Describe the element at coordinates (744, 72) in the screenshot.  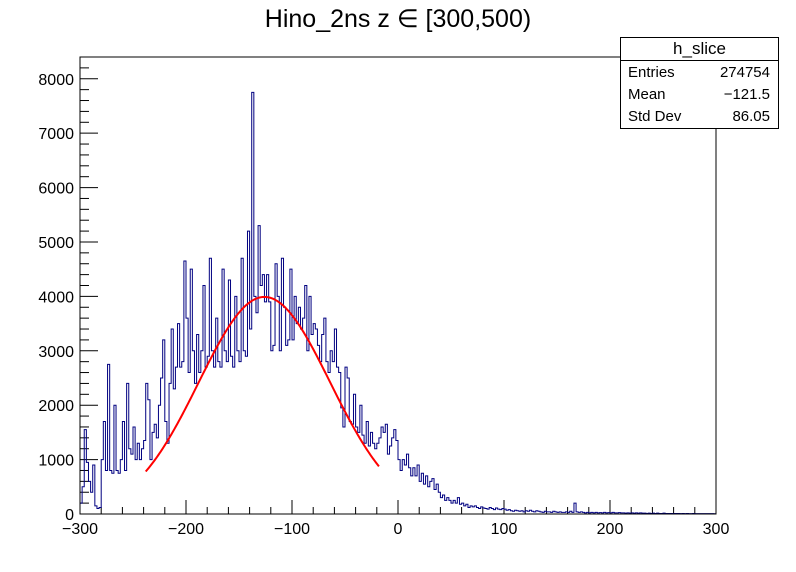
I see `stats-entries-value: 274754` at that location.